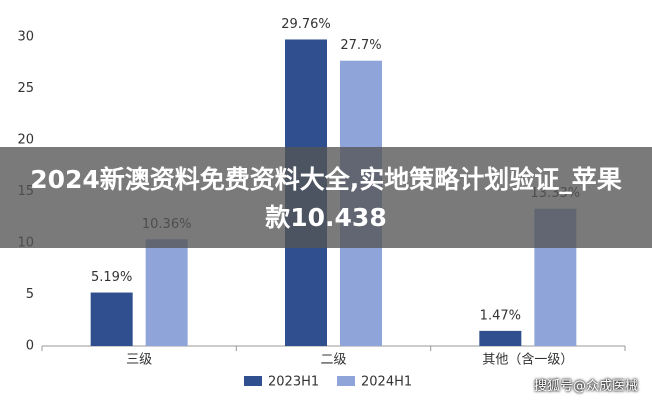  What do you see at coordinates (25, 37) in the screenshot?
I see `y-tick-label: 30` at bounding box center [25, 37].